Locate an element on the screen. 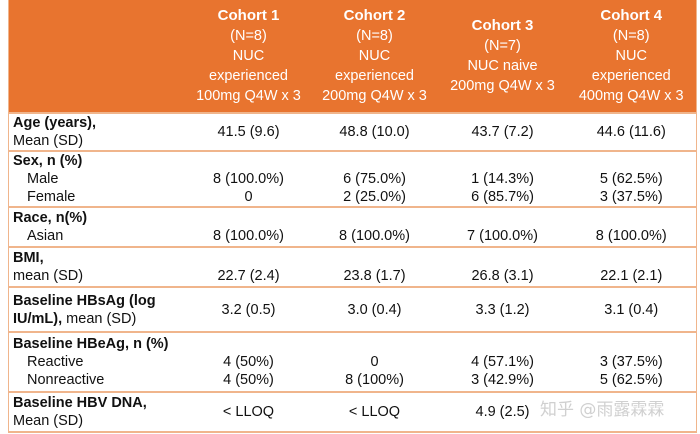 Image resolution: width=700 pixels, height=434 pixels. header-cohort-3: Cohort 3 (N=7) NUC naive 200mg Q4W x 3 is located at coordinates (502, 56).